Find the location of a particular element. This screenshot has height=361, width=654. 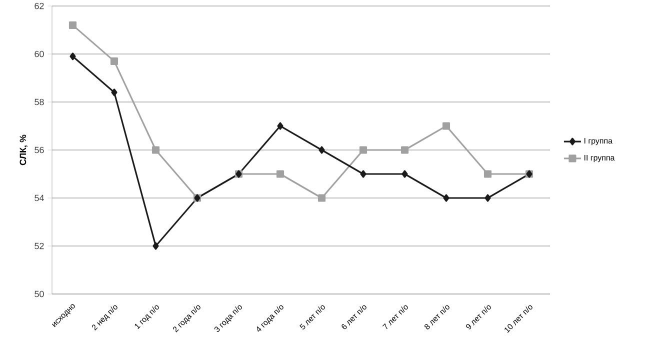

y-tick-label: 58 is located at coordinates (39, 102).